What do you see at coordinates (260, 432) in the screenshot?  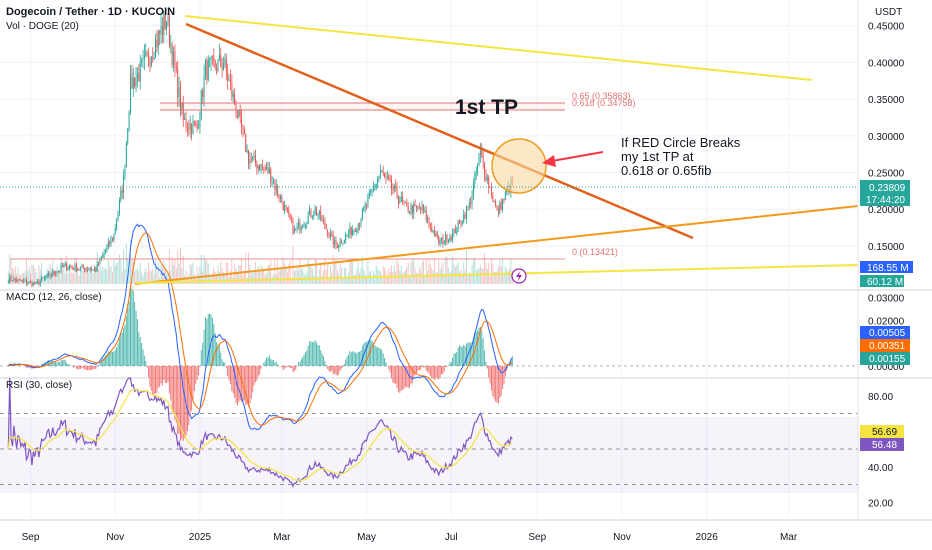 I see `rsi-line` at bounding box center [260, 432].